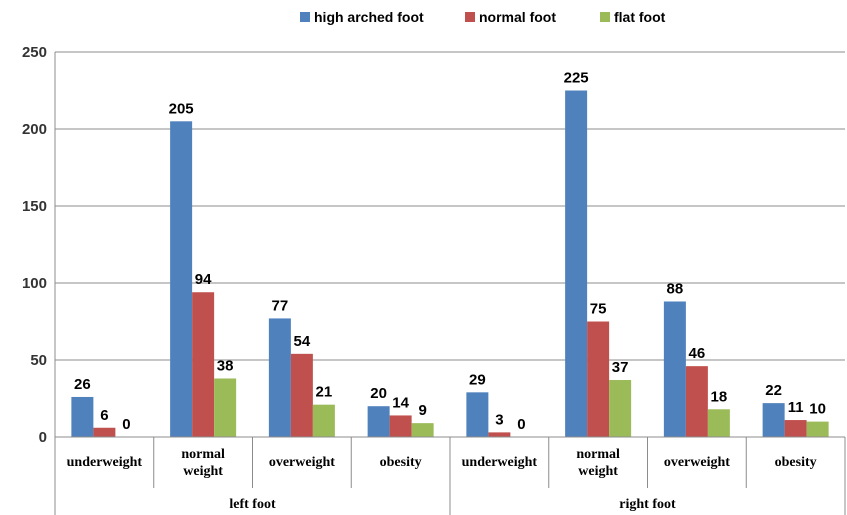  What do you see at coordinates (82, 384) in the screenshot?
I see `data-label: 26` at bounding box center [82, 384].